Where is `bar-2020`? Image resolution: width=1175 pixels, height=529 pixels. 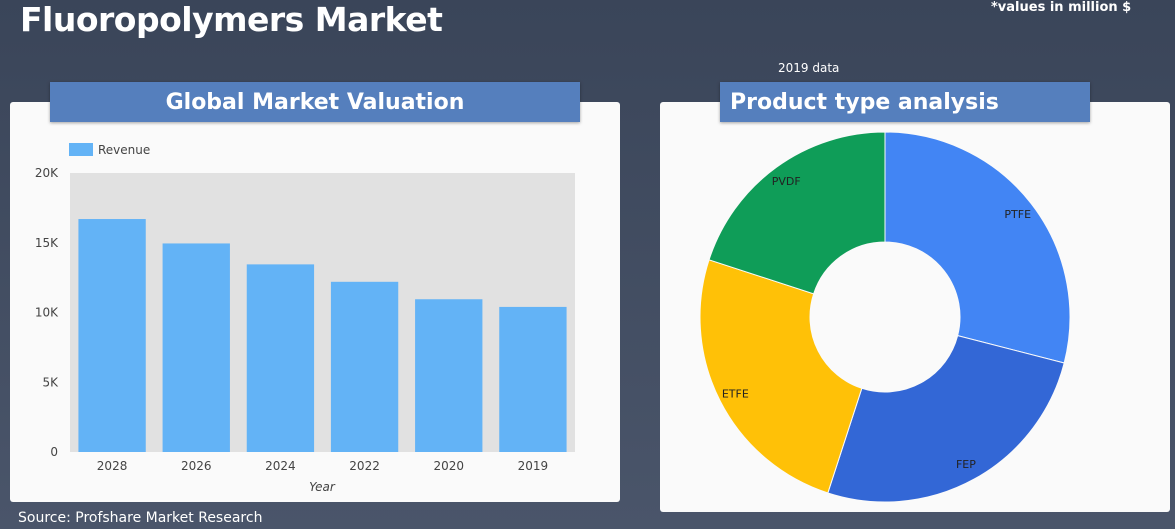 bar-2020 is located at coordinates (449, 375).